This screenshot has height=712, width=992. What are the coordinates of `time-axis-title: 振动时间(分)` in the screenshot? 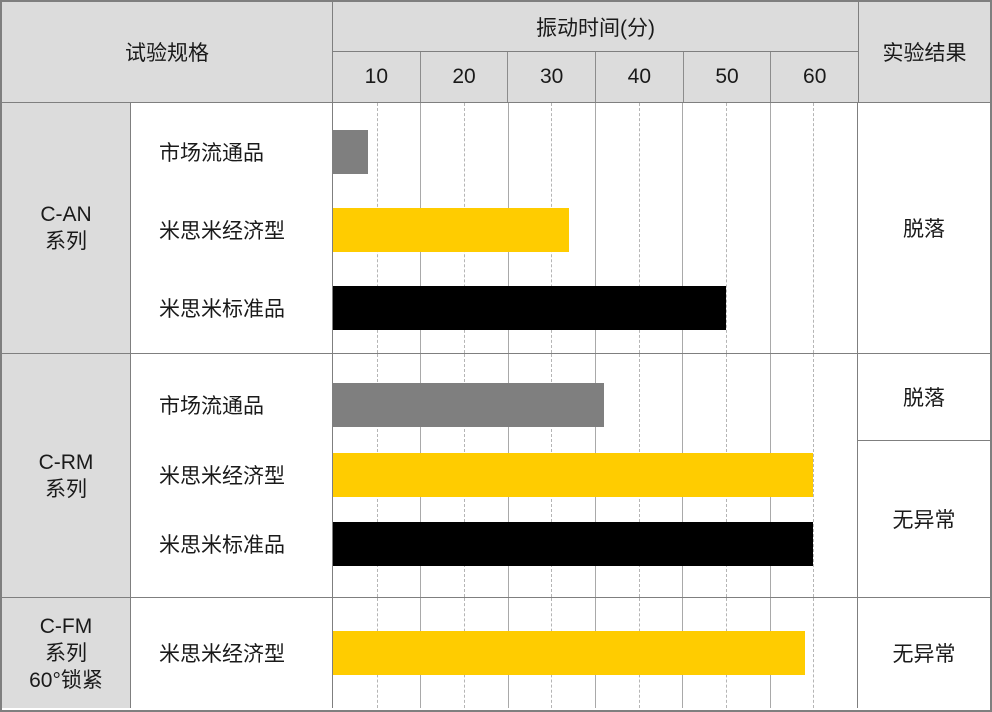 It's located at (595, 28).